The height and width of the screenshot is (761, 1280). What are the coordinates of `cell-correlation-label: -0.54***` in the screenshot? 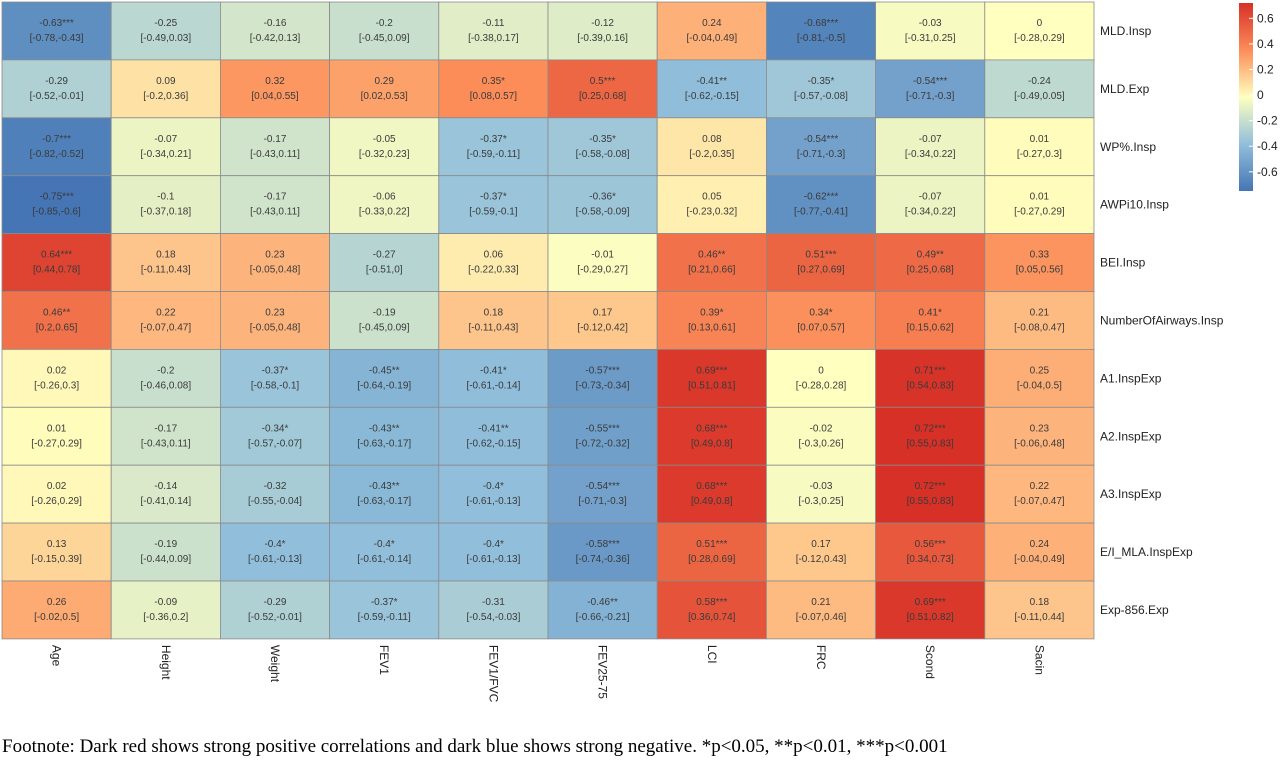 It's located at (930, 81).